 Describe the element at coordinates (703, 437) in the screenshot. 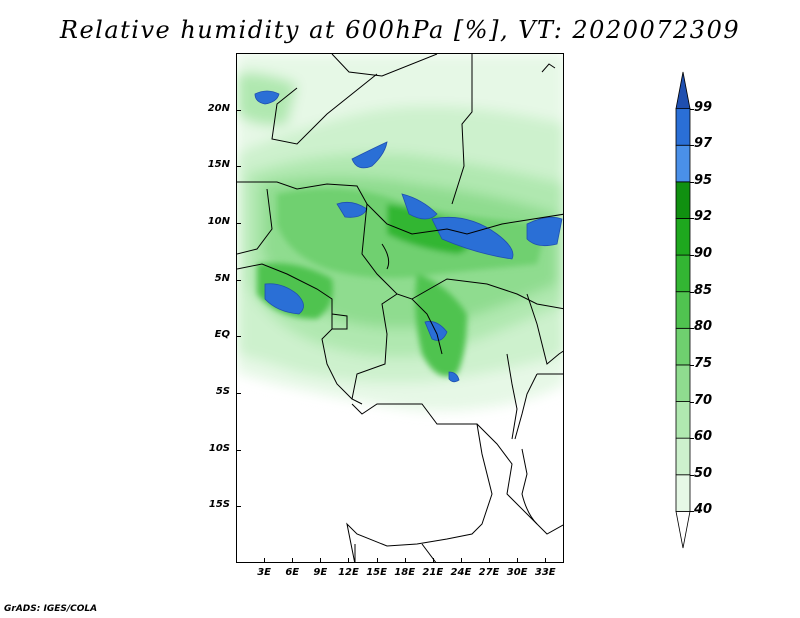

I see `colorbar-level-label: 60` at that location.